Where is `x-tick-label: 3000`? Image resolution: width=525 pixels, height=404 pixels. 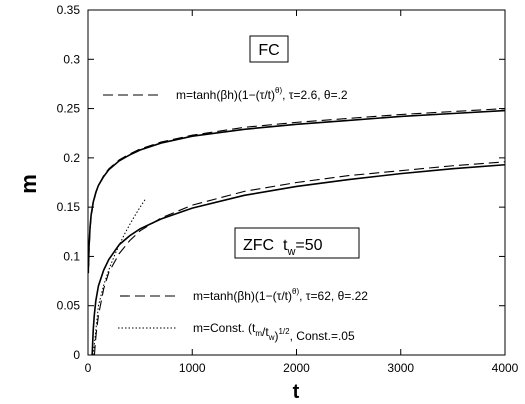 x-tick-label: 3000 is located at coordinates (400, 368).